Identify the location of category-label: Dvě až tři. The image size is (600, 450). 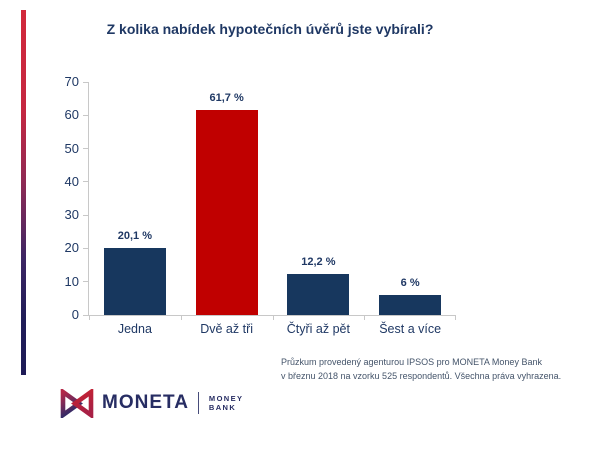
(227, 329).